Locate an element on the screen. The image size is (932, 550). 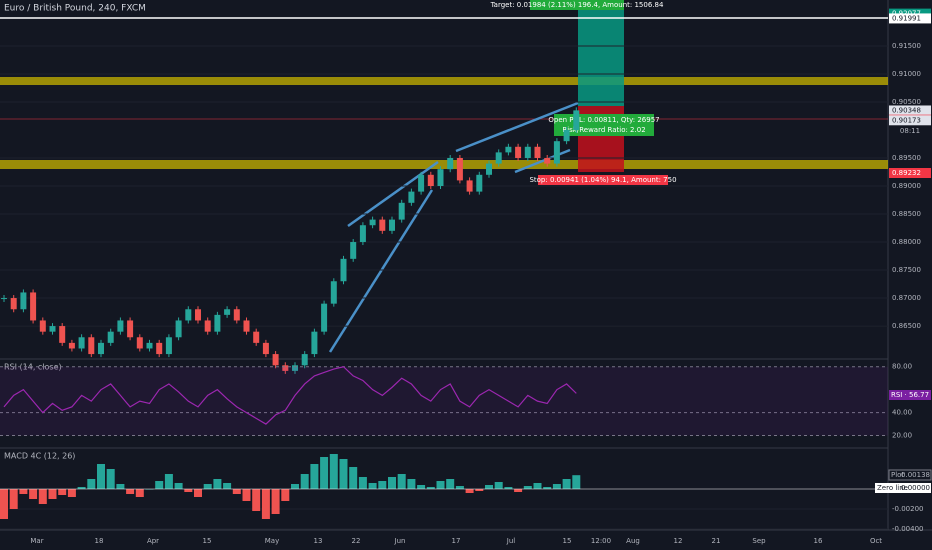
x-tick-label: Aug is located at coordinates (633, 541).